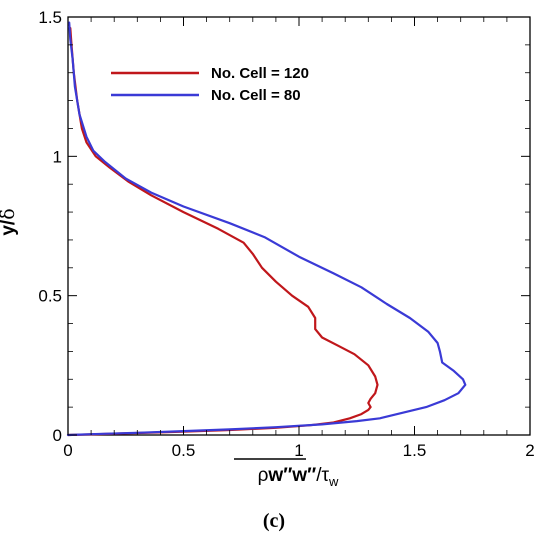 This screenshot has height=550, width=548. What do you see at coordinates (9, 221) in the screenshot?
I see `y-axis-title: y/δ` at bounding box center [9, 221].